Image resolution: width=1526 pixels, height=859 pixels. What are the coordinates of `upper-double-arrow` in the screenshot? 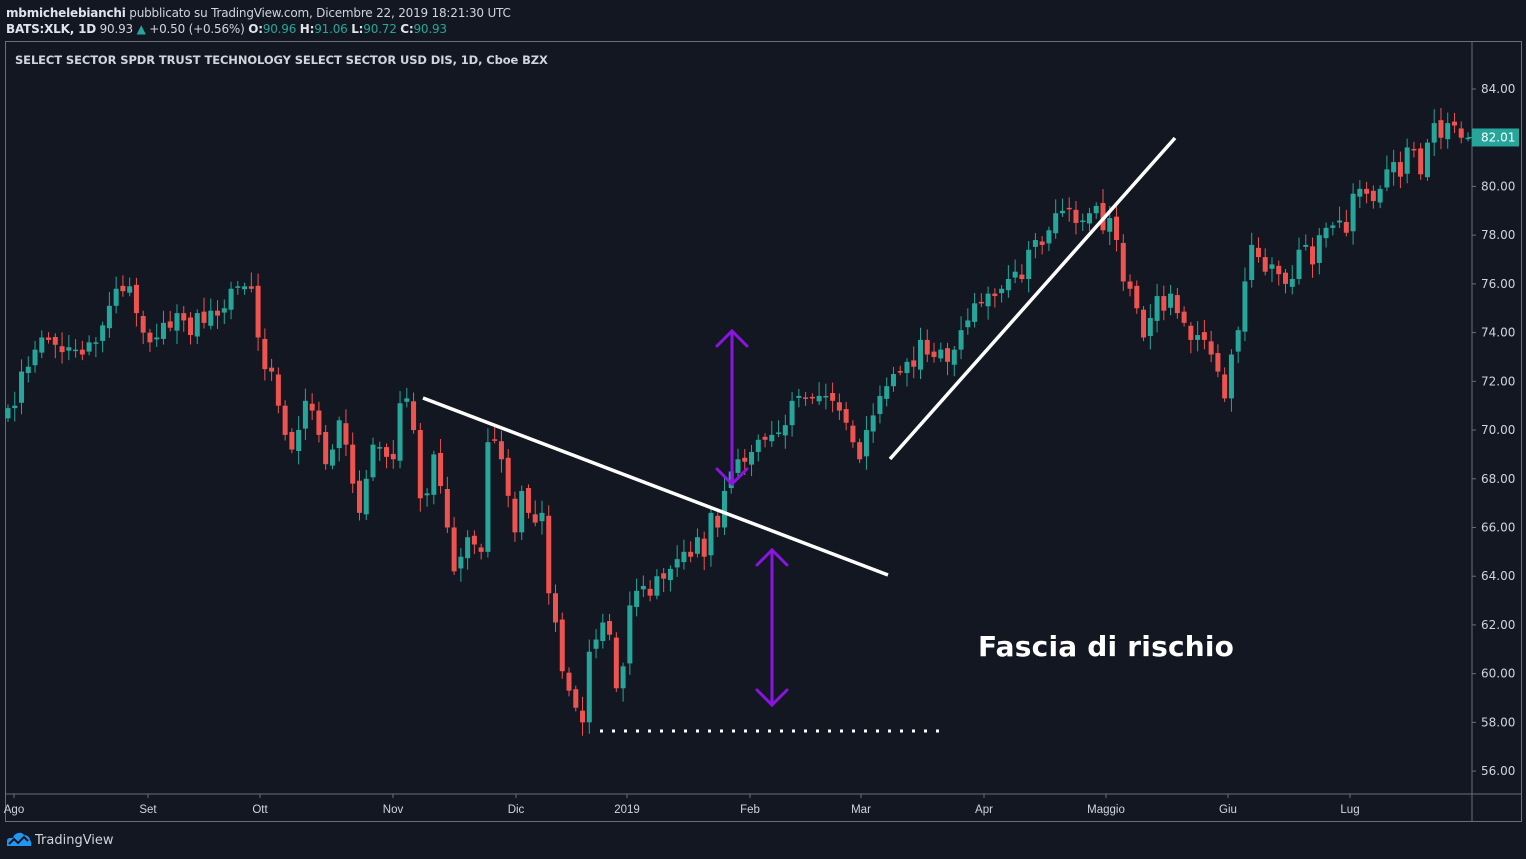 It's located at (732, 407).